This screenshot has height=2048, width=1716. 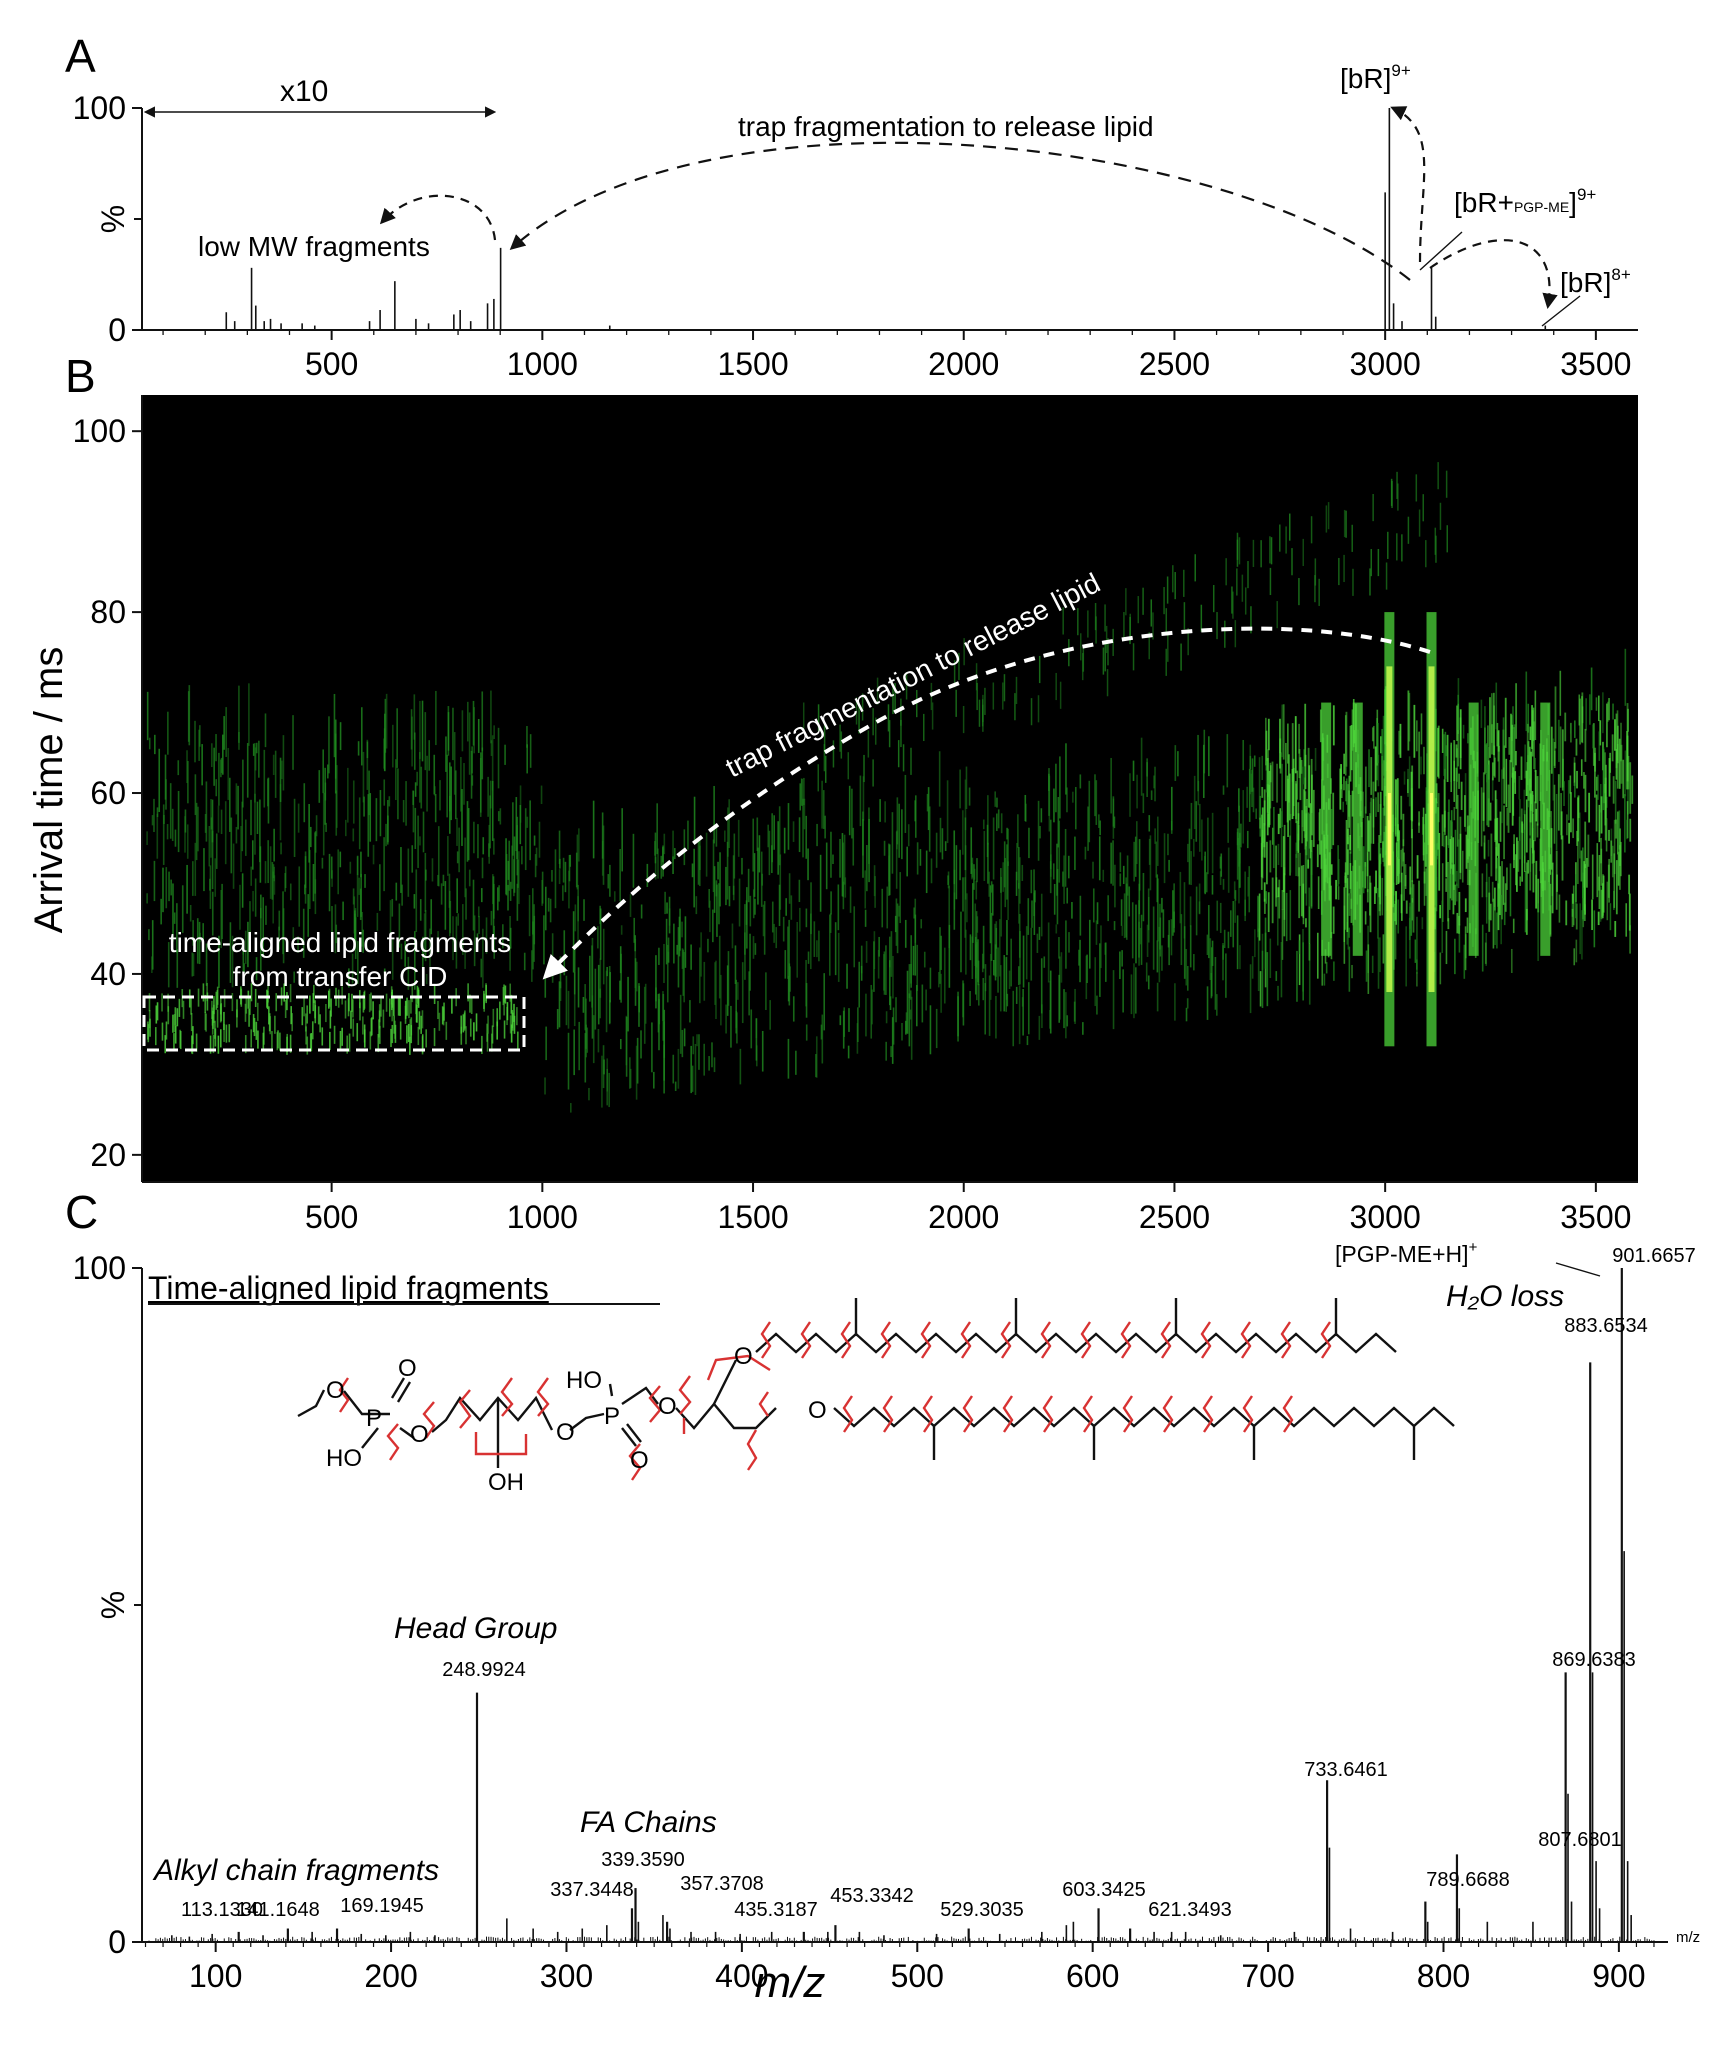 I want to click on bR-lipid-label: [bR+PGP-ME]9+, so click(x=1525, y=201).